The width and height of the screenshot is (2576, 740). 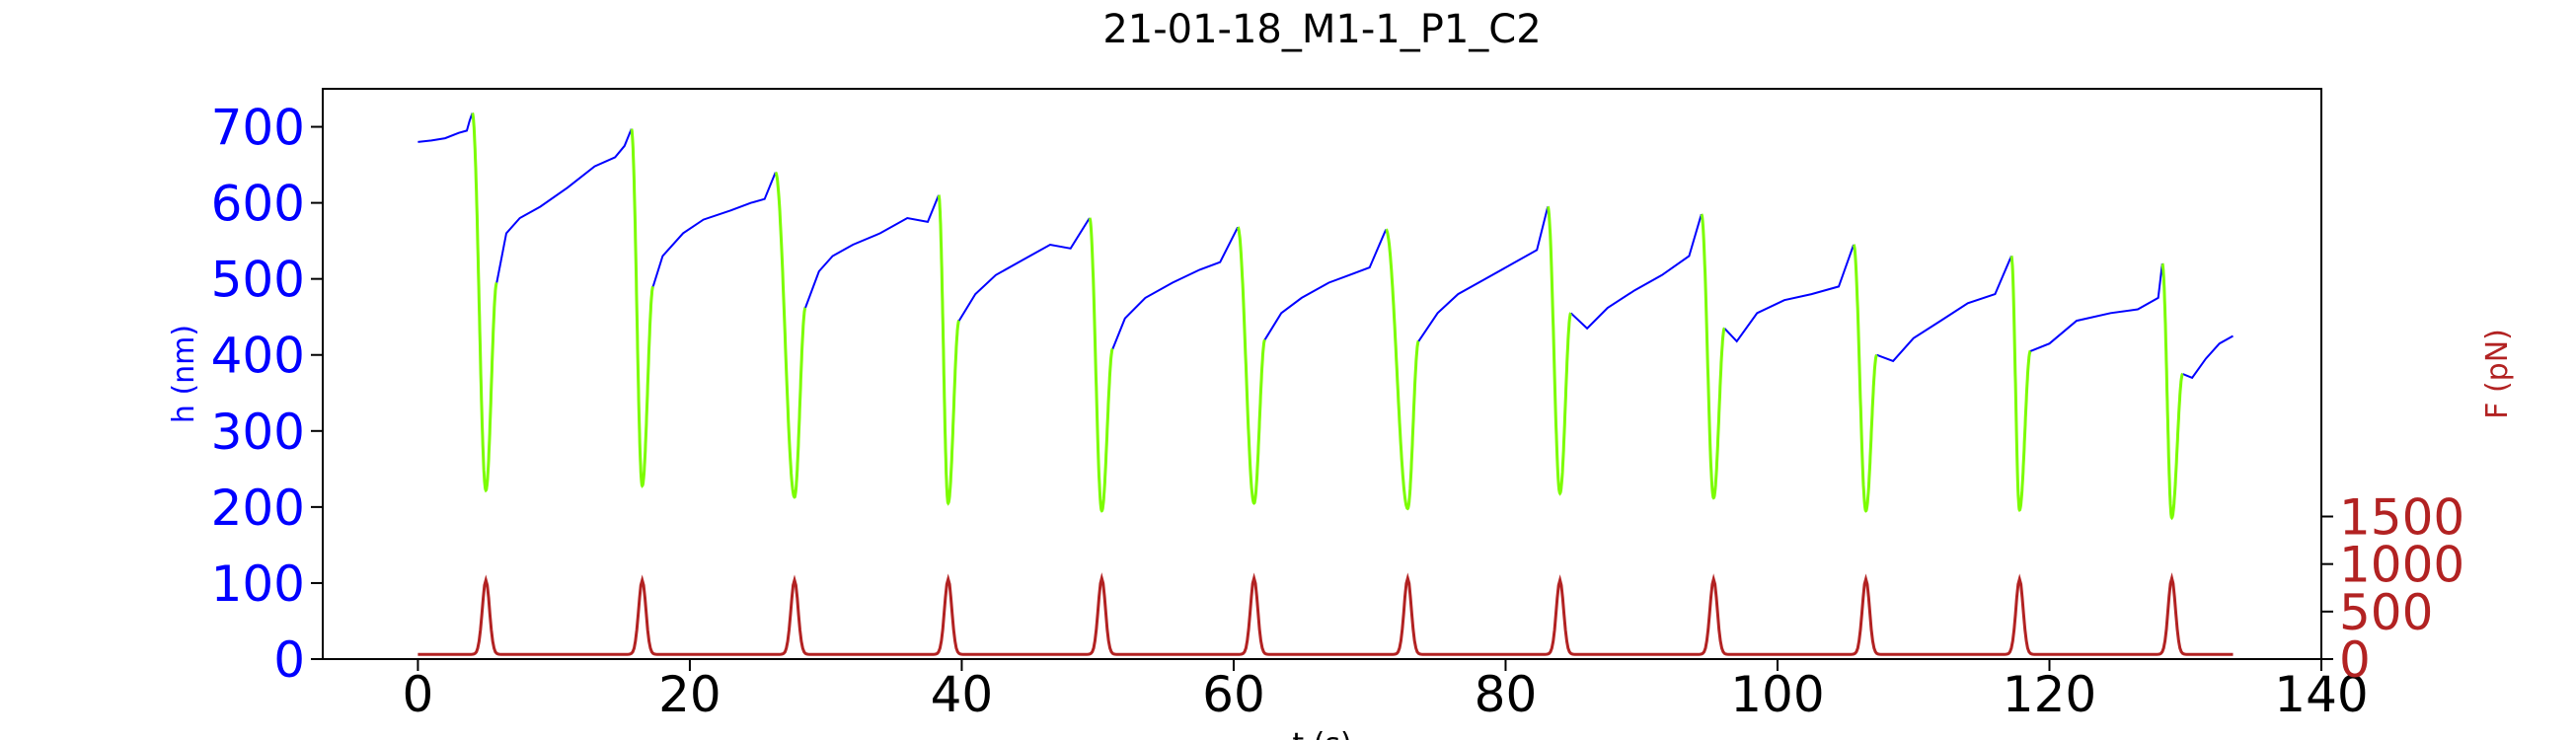 I want to click on x-axis-label: t (s), so click(x=1321, y=733).